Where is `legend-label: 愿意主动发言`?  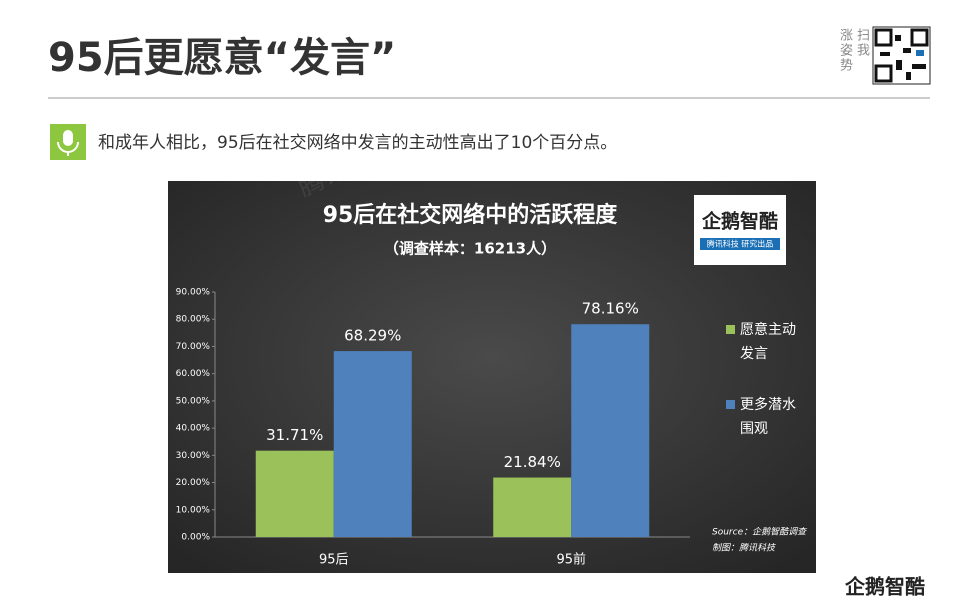 legend-label: 愿意主动发言 is located at coordinates (768, 342).